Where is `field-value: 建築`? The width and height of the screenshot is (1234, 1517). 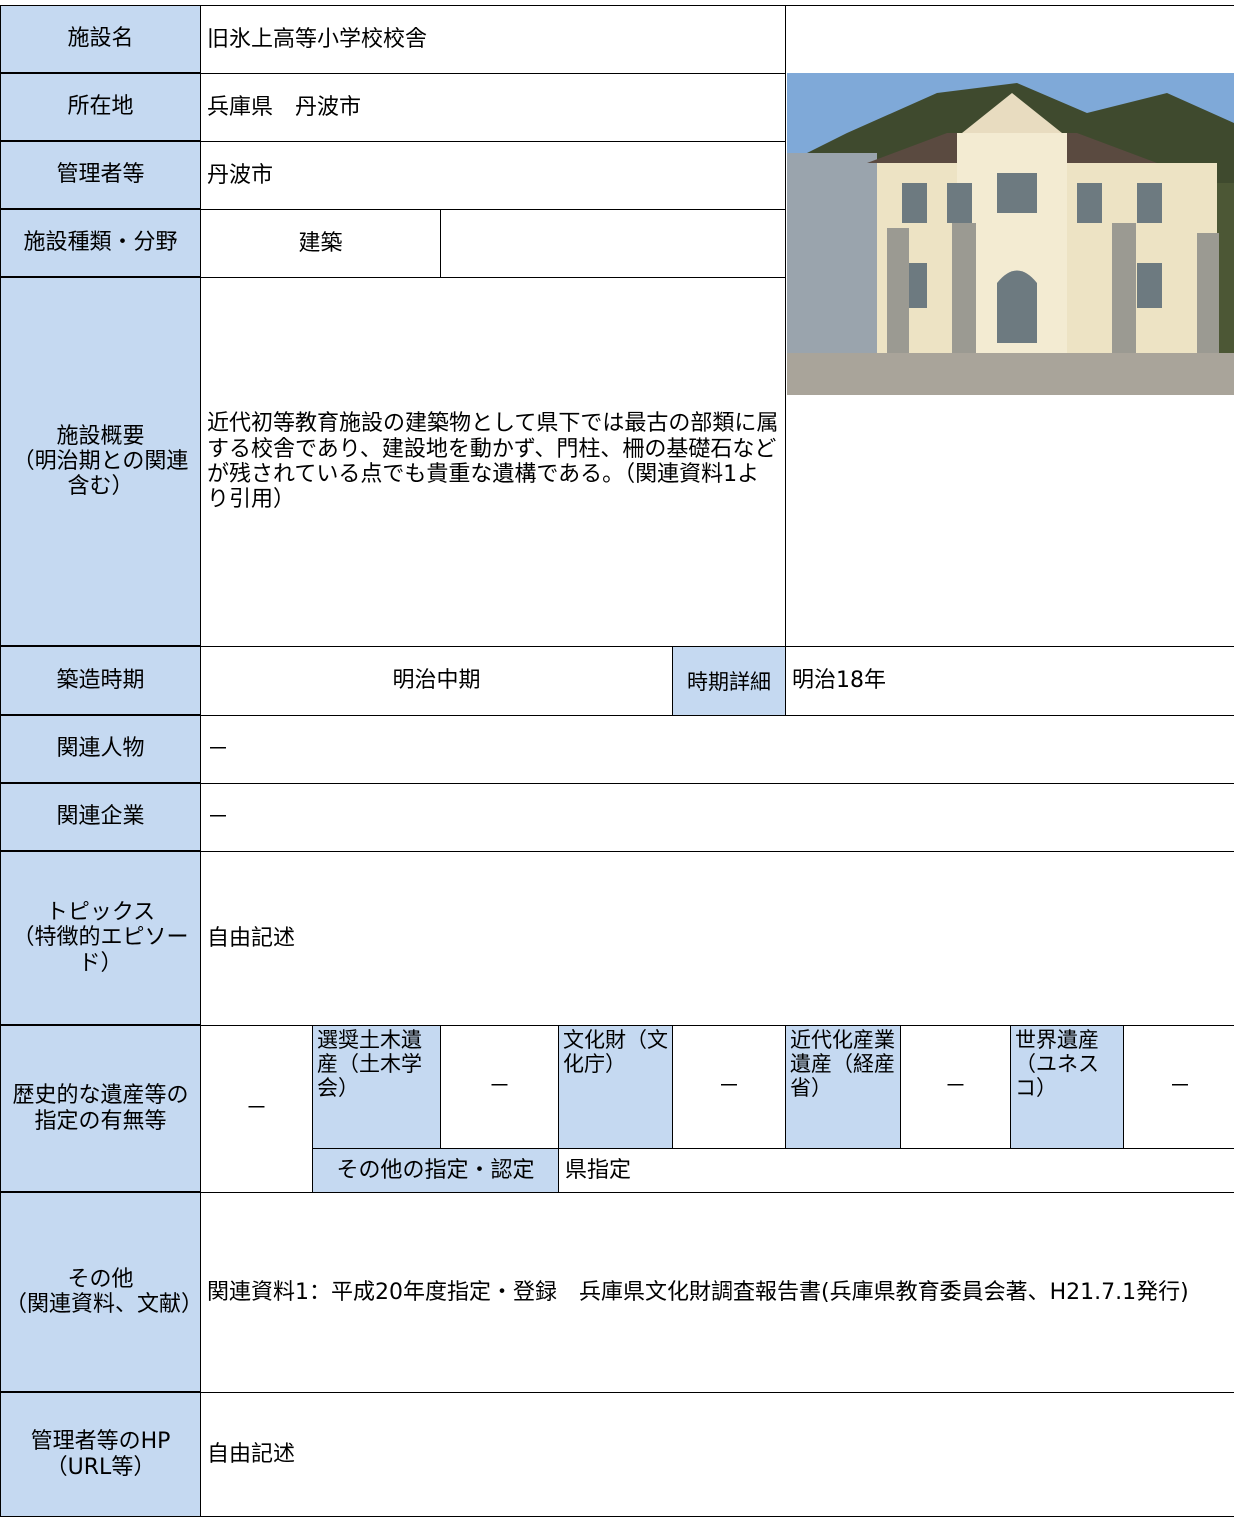 field-value: 建築 is located at coordinates (320, 243).